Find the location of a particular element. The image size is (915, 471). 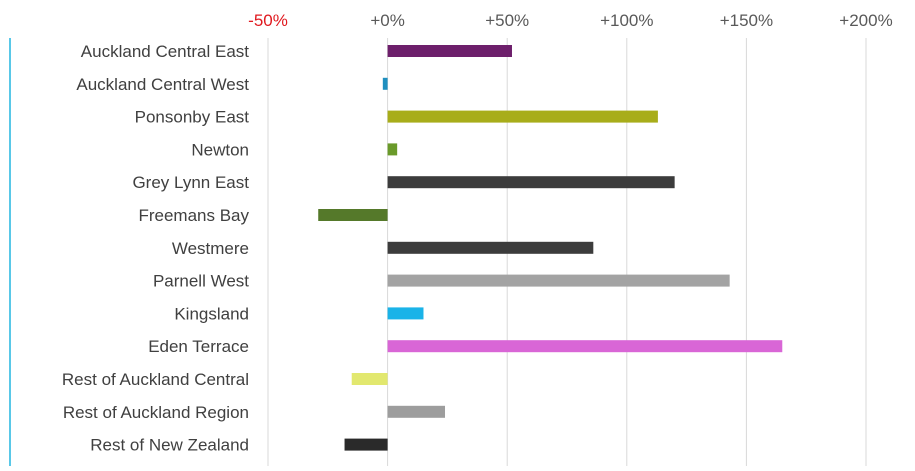

category-label: Kingsland is located at coordinates (211, 313).